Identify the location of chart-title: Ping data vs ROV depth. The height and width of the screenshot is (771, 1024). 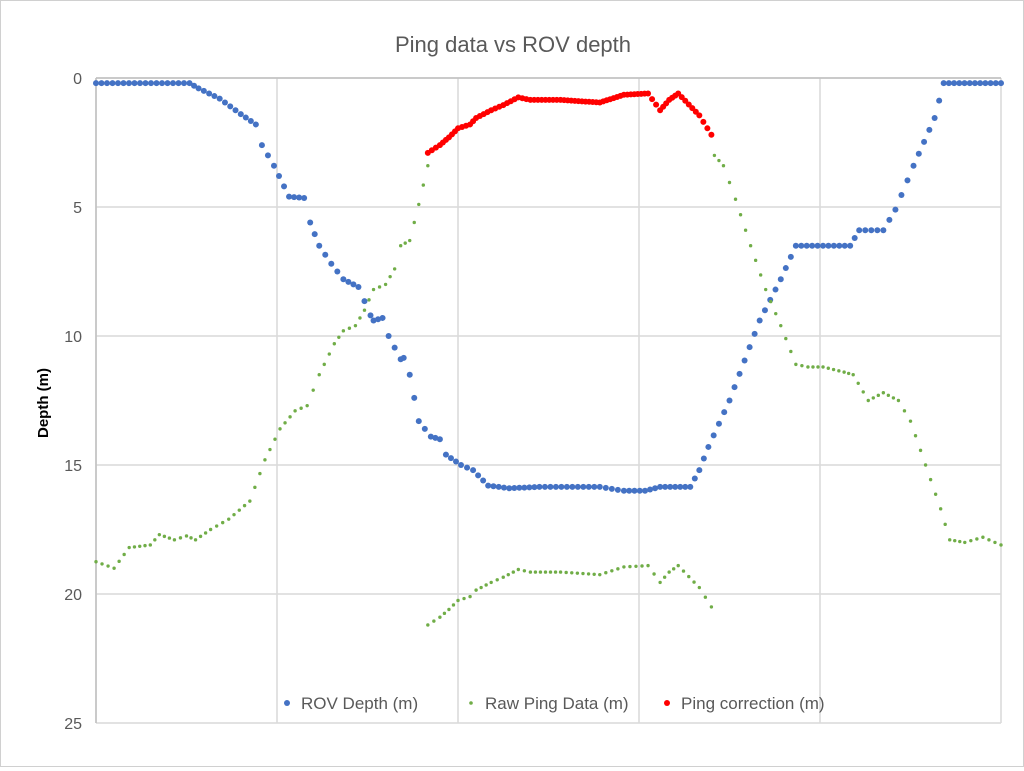
(513, 44).